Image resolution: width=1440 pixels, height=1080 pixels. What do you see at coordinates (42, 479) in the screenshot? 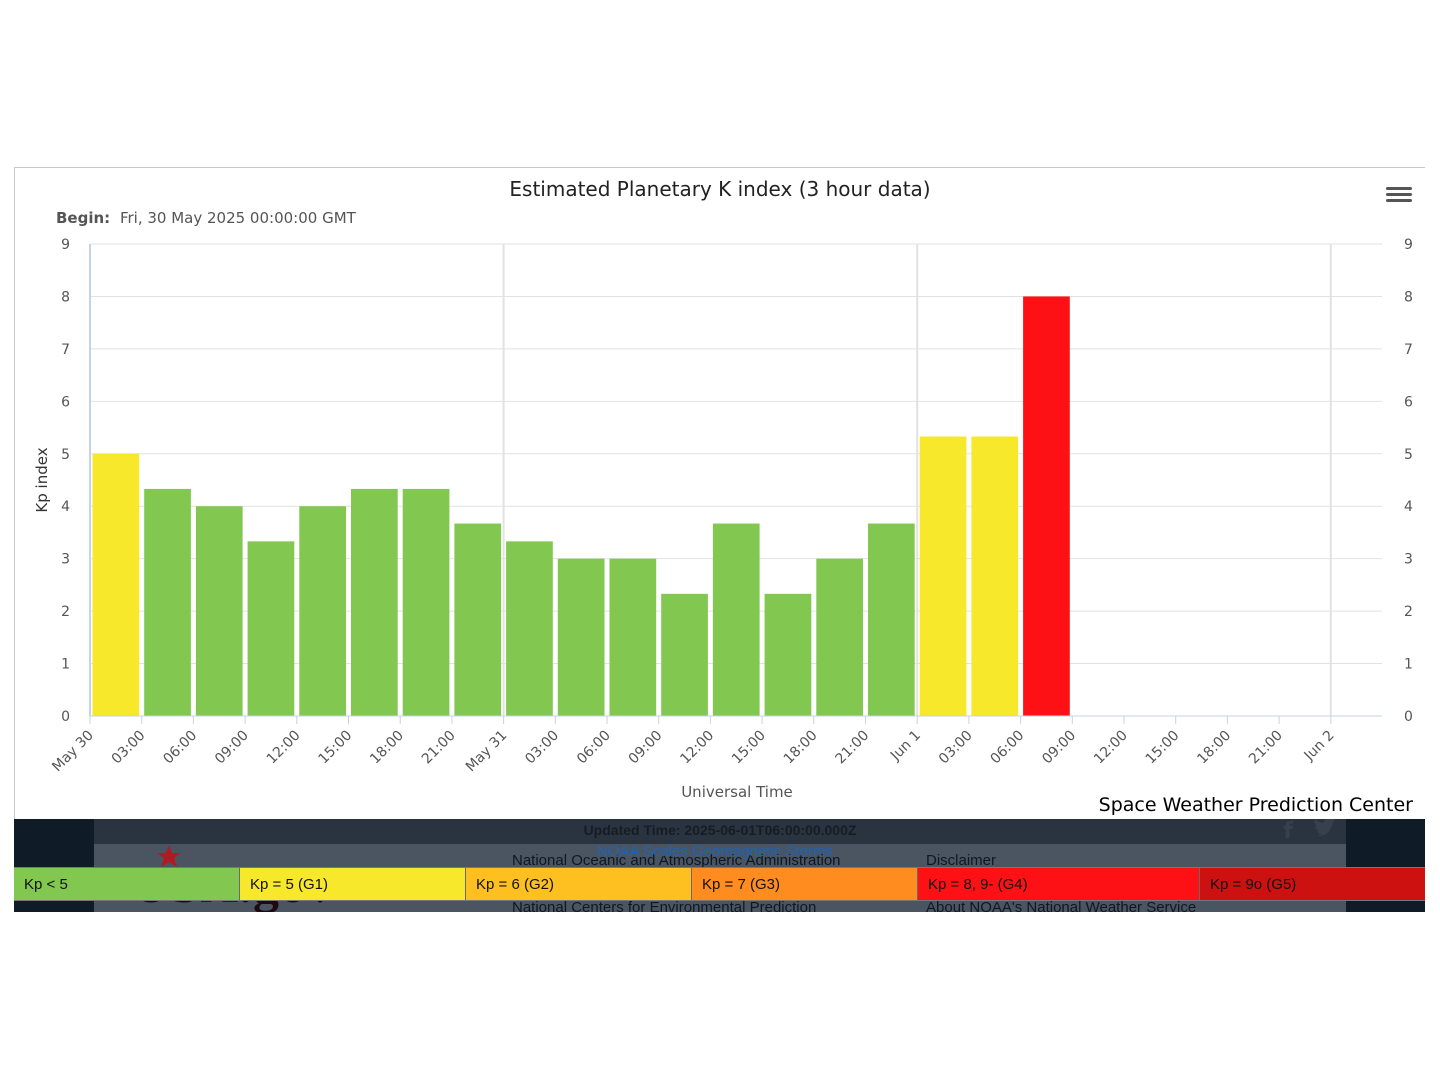
I see `y-axis-label: Kp index` at bounding box center [42, 479].